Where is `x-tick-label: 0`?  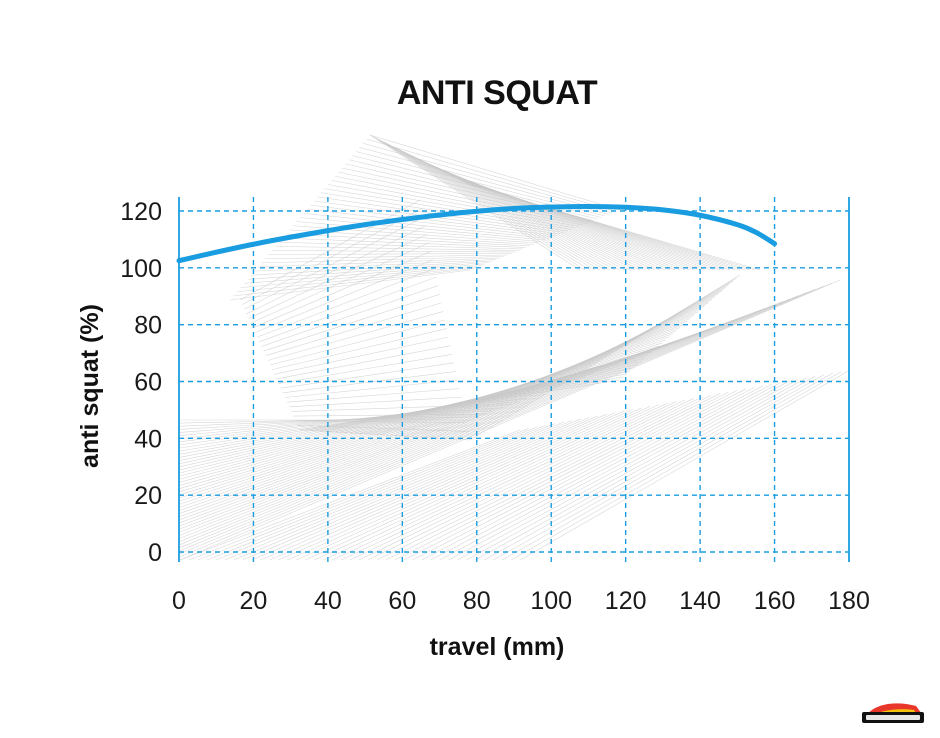
x-tick-label: 0 is located at coordinates (179, 601).